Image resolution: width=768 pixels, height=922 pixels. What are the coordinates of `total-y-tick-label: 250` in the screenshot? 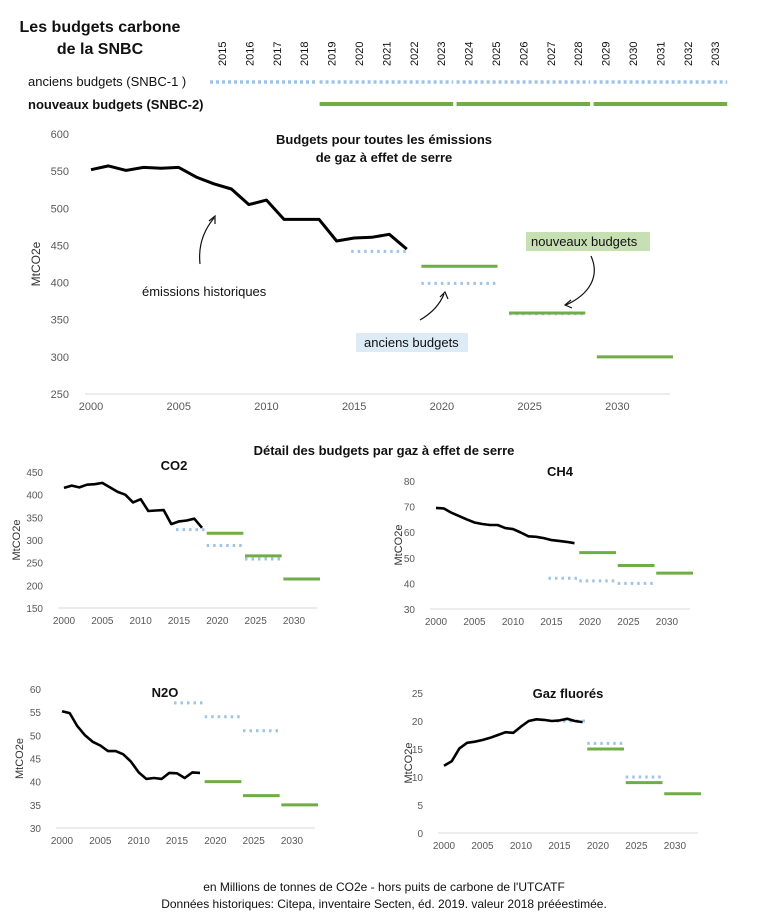 It's located at (60, 395).